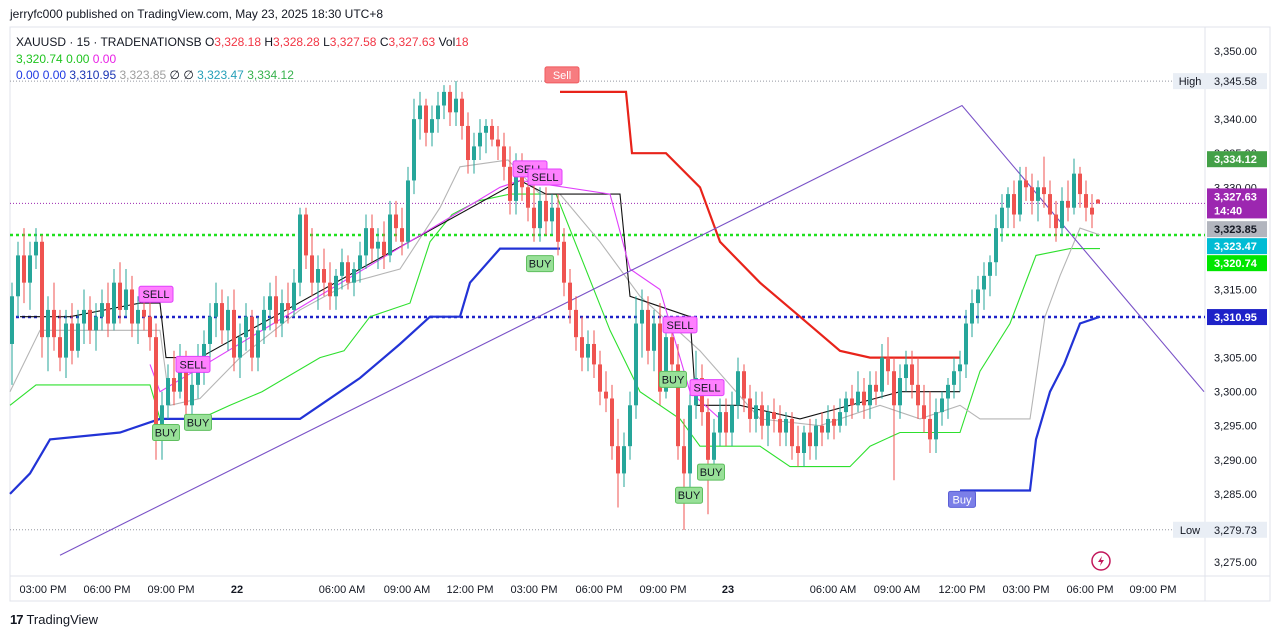 Image resolution: width=1281 pixels, height=638 pixels. I want to click on indicator-value: ∅, so click(188, 75).